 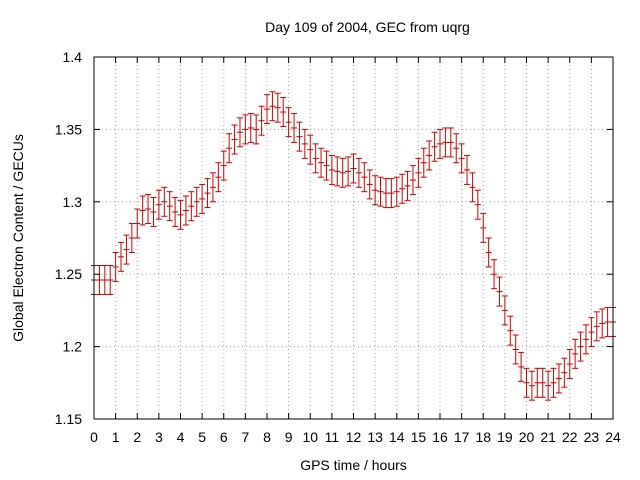 What do you see at coordinates (397, 437) in the screenshot?
I see `x-tick-label: 14` at bounding box center [397, 437].